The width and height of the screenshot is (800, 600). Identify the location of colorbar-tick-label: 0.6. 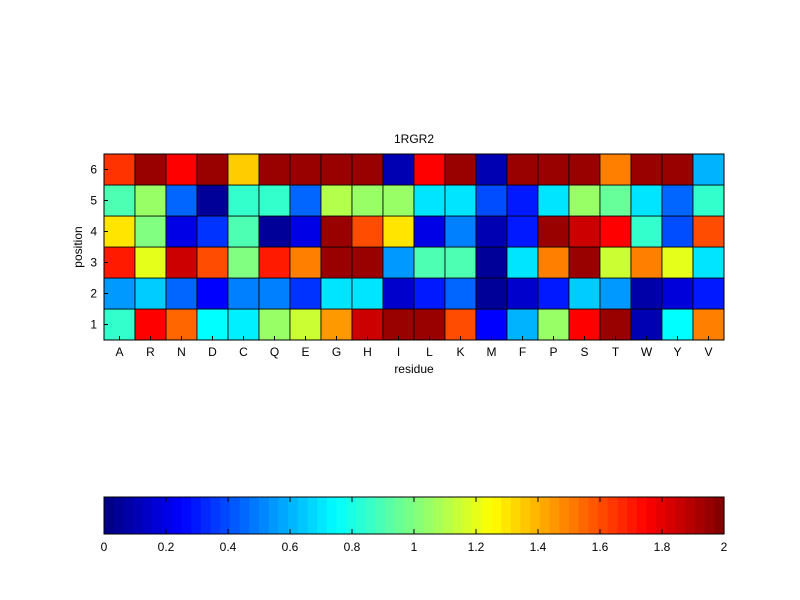
(290, 547).